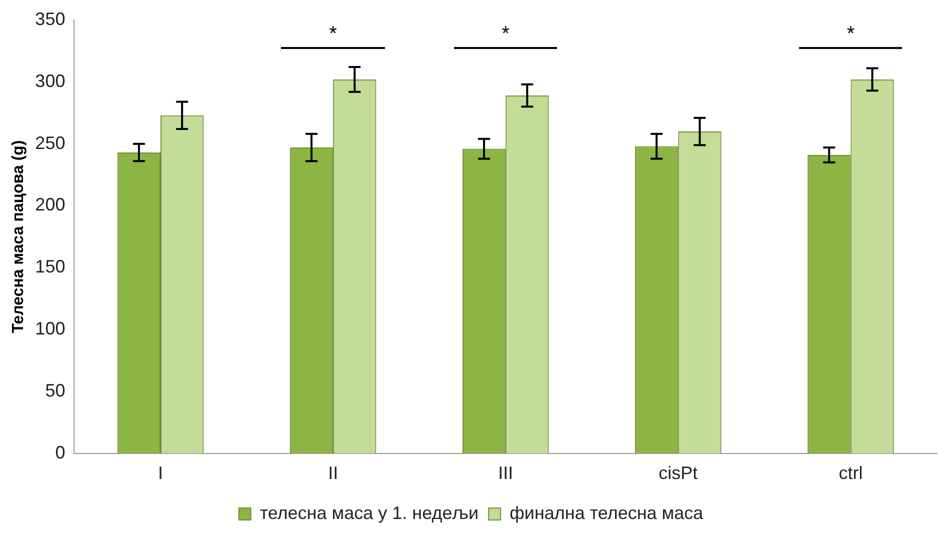  Describe the element at coordinates (678, 473) in the screenshot. I see `x-tick-label: cisPt` at that location.